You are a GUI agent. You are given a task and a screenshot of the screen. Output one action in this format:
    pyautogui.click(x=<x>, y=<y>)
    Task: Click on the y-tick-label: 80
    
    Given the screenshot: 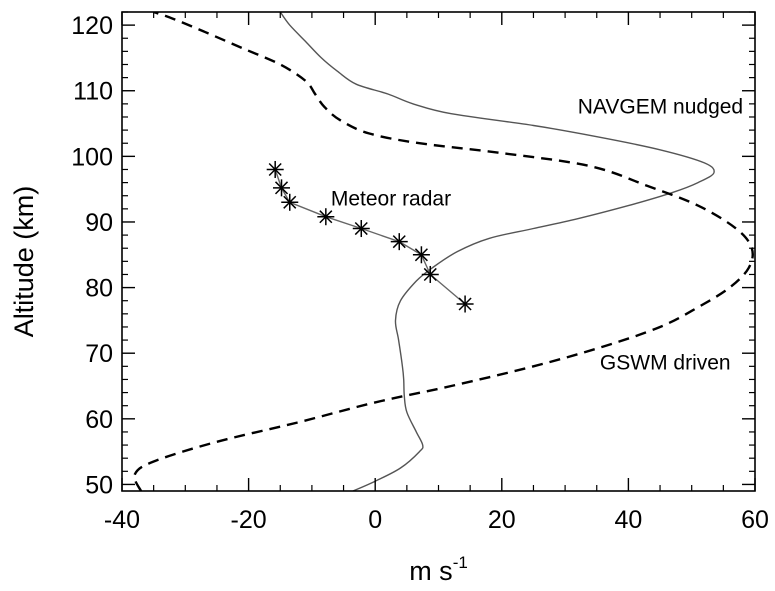 What is the action you would take?
    pyautogui.click(x=99, y=289)
    